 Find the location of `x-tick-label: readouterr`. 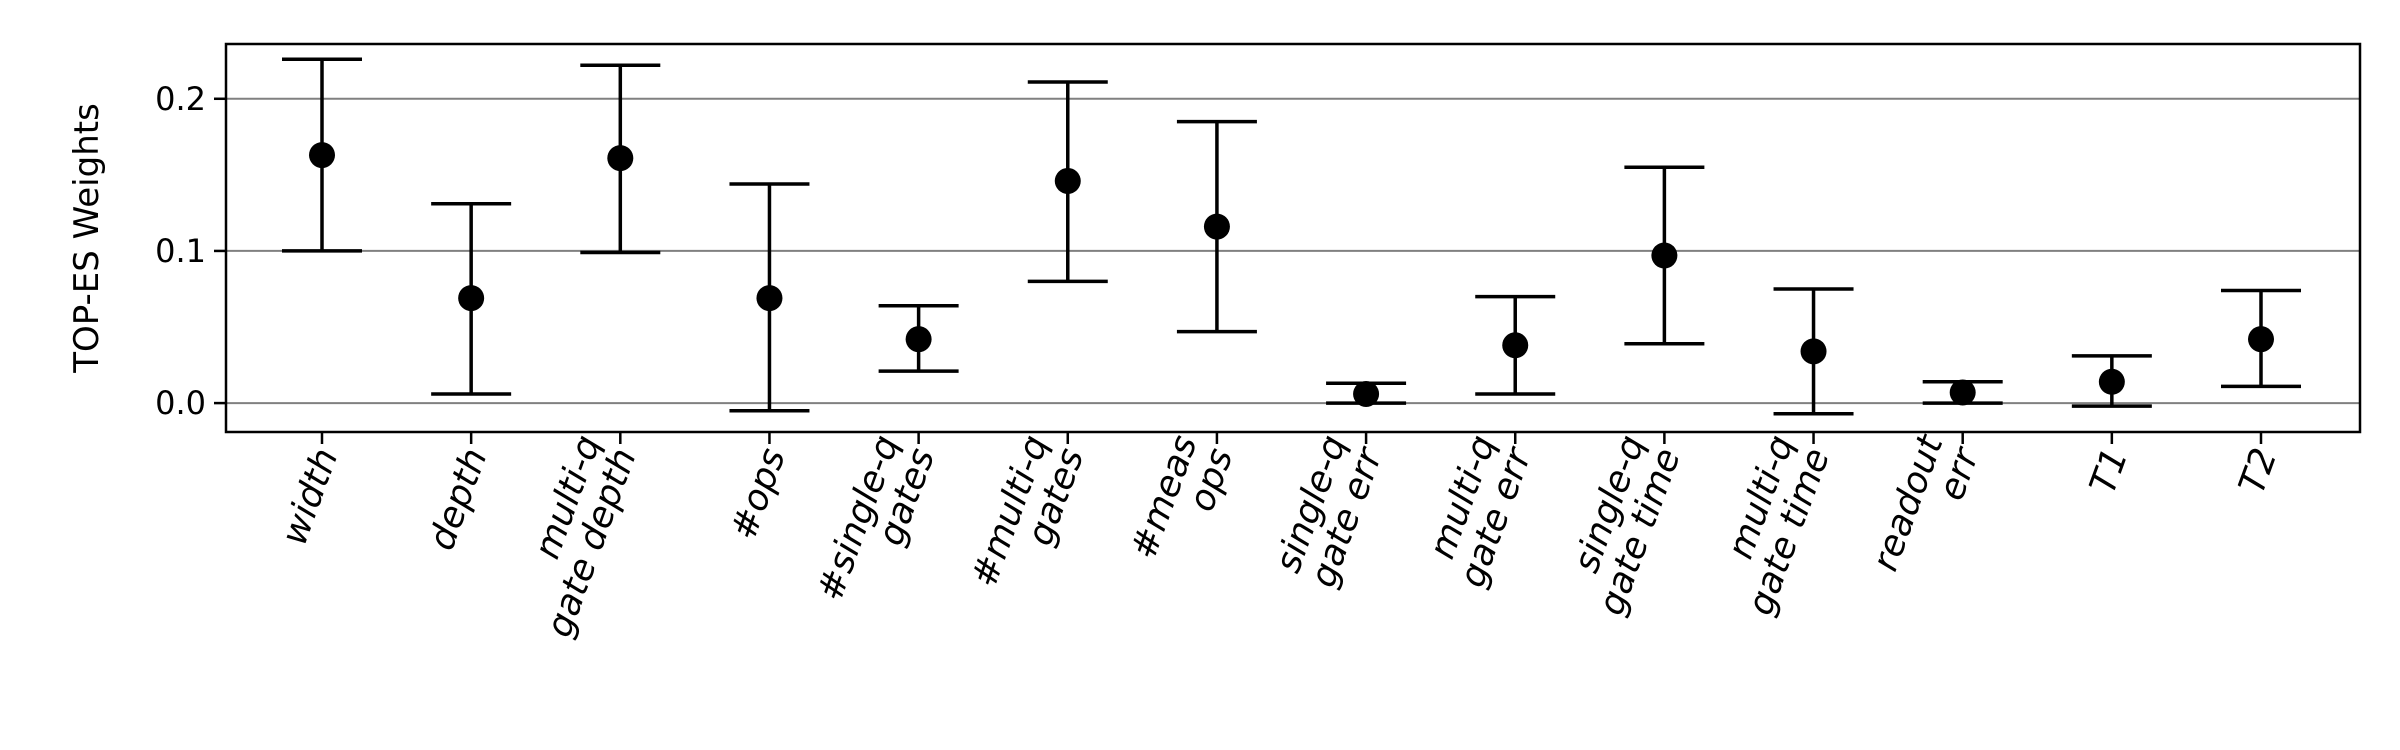

x-tick-label: readouterr is located at coordinates (1926, 508).